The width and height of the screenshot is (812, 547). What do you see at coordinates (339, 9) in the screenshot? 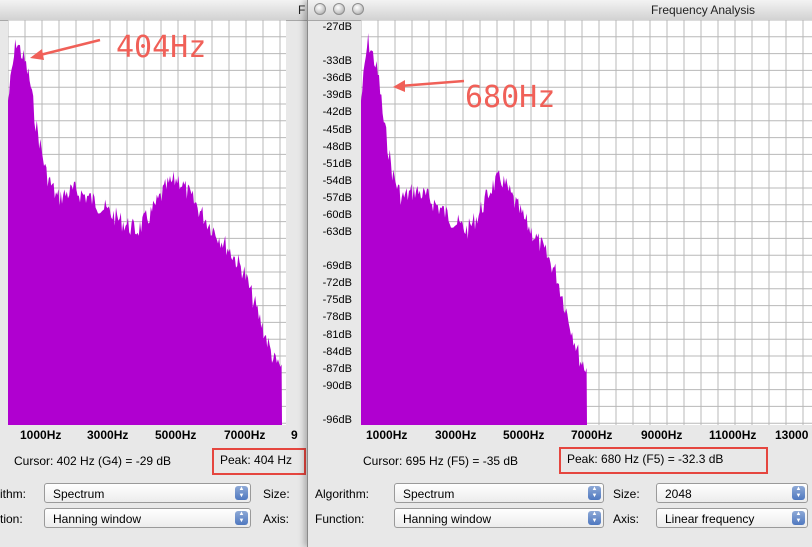
I see `minimize-button` at bounding box center [339, 9].